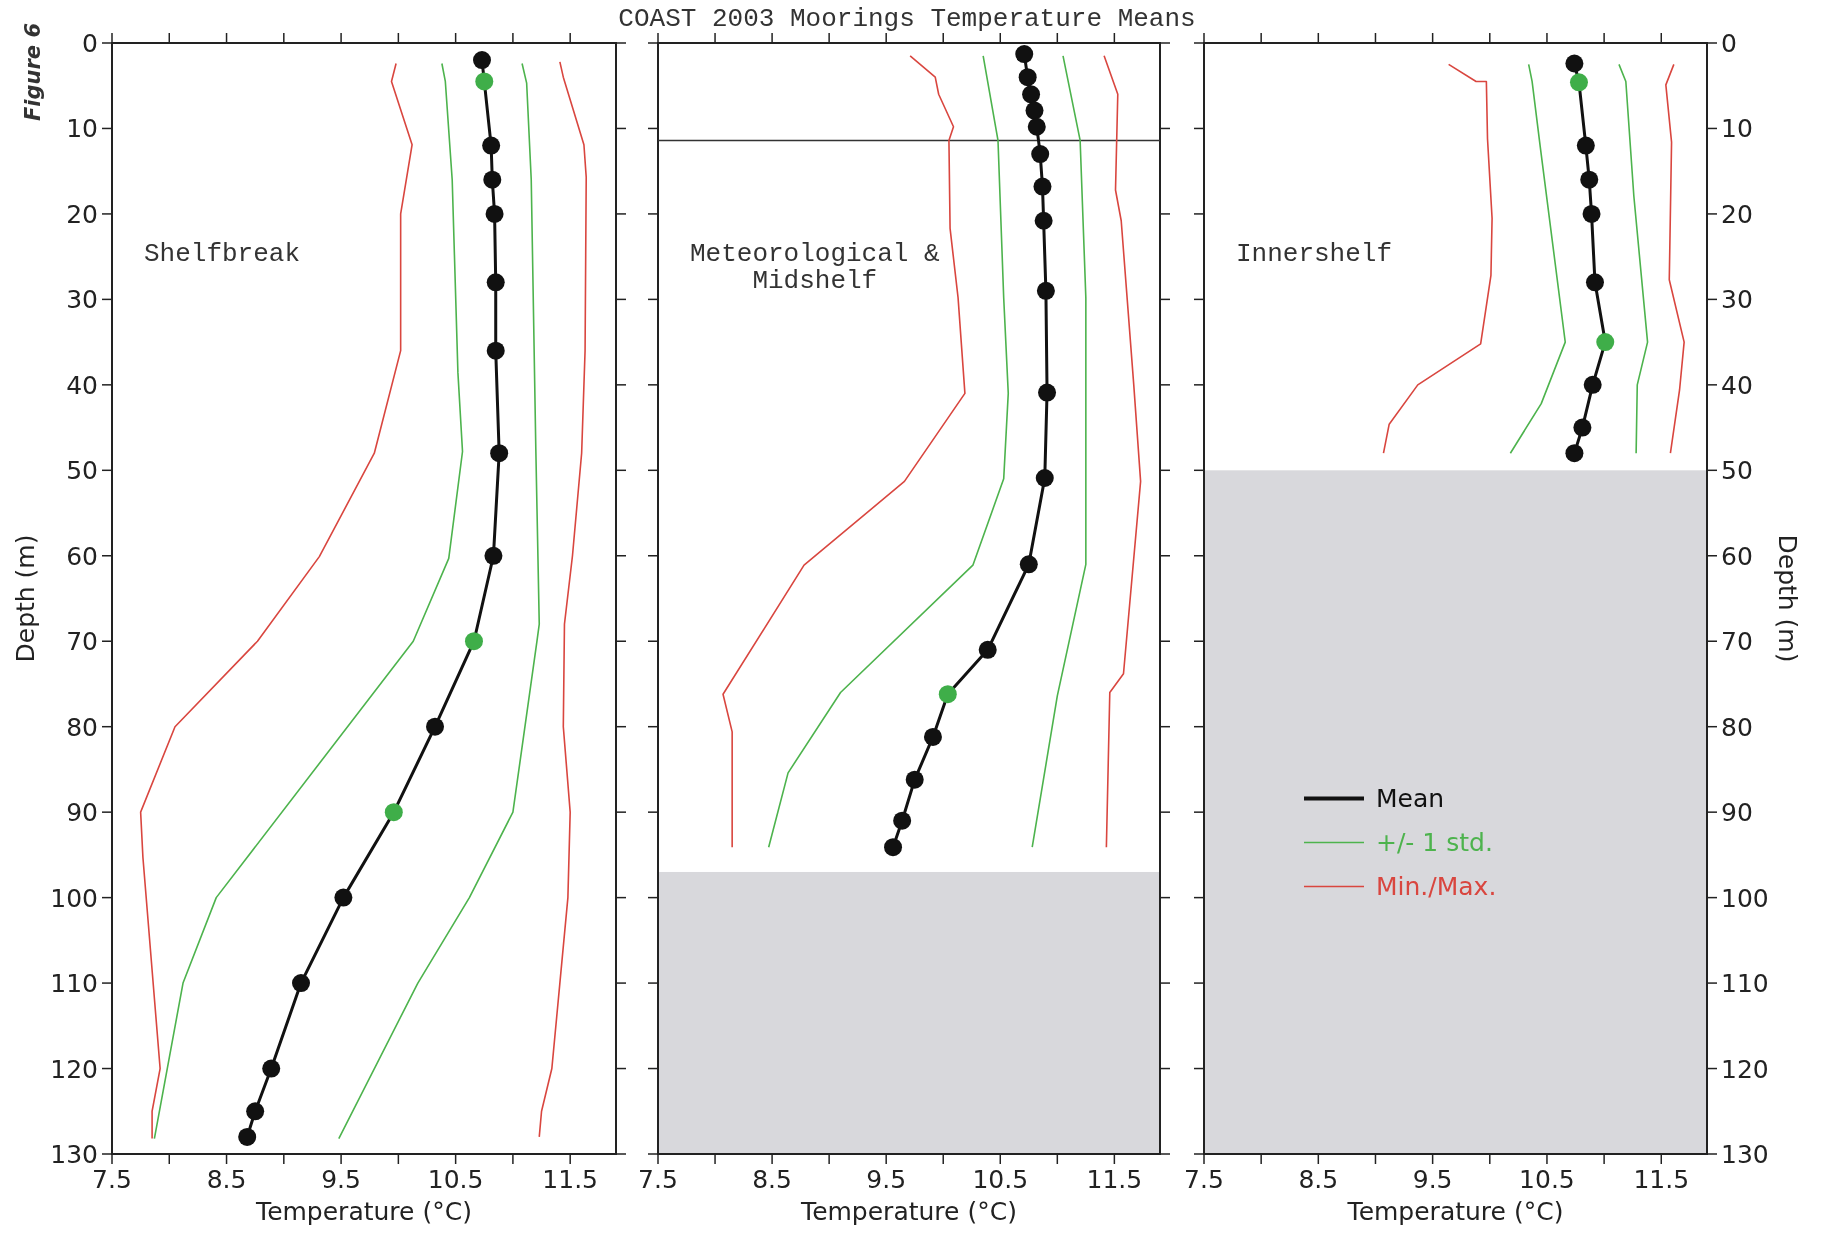  Describe the element at coordinates (1737, 214) in the screenshot. I see `y2-tick-label: 20` at that location.